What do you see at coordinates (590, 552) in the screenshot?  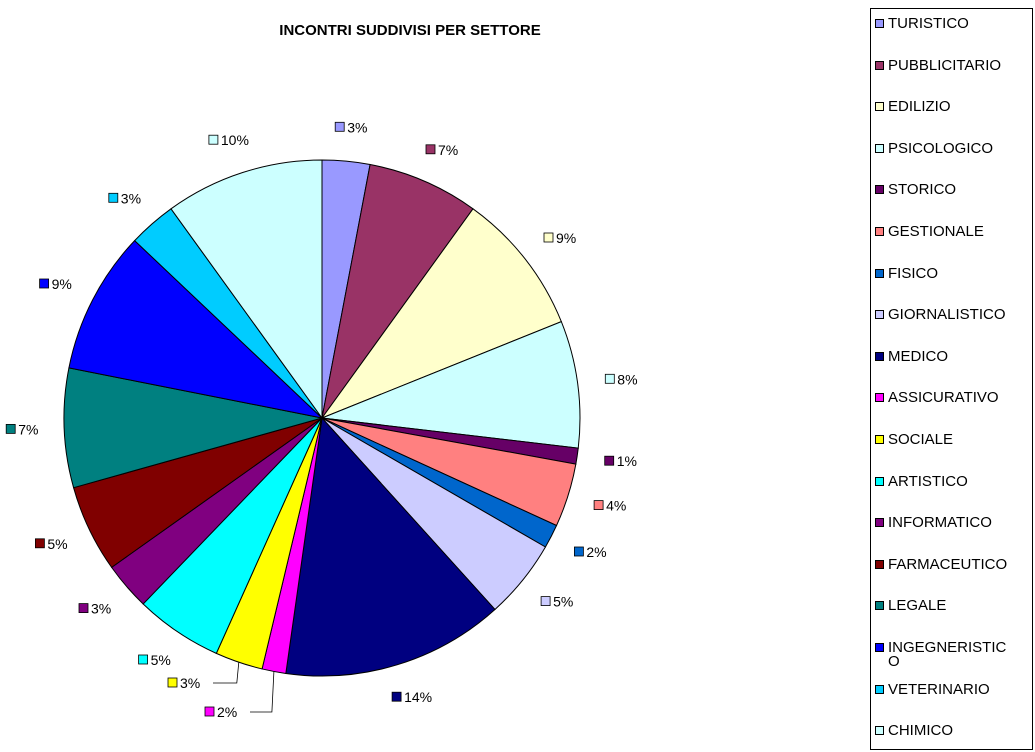 I see `data-label-fisico: 2%` at bounding box center [590, 552].